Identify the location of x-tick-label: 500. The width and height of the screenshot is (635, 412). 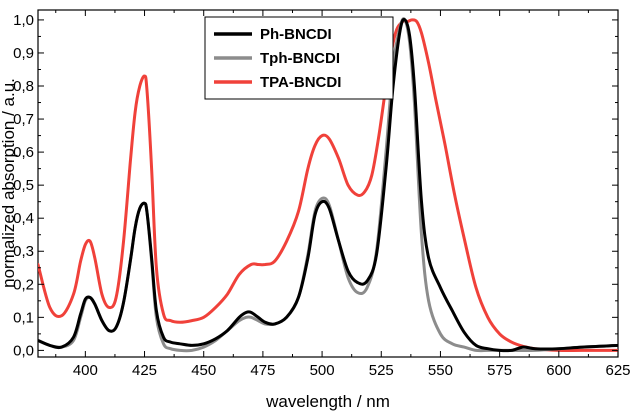
(322, 370).